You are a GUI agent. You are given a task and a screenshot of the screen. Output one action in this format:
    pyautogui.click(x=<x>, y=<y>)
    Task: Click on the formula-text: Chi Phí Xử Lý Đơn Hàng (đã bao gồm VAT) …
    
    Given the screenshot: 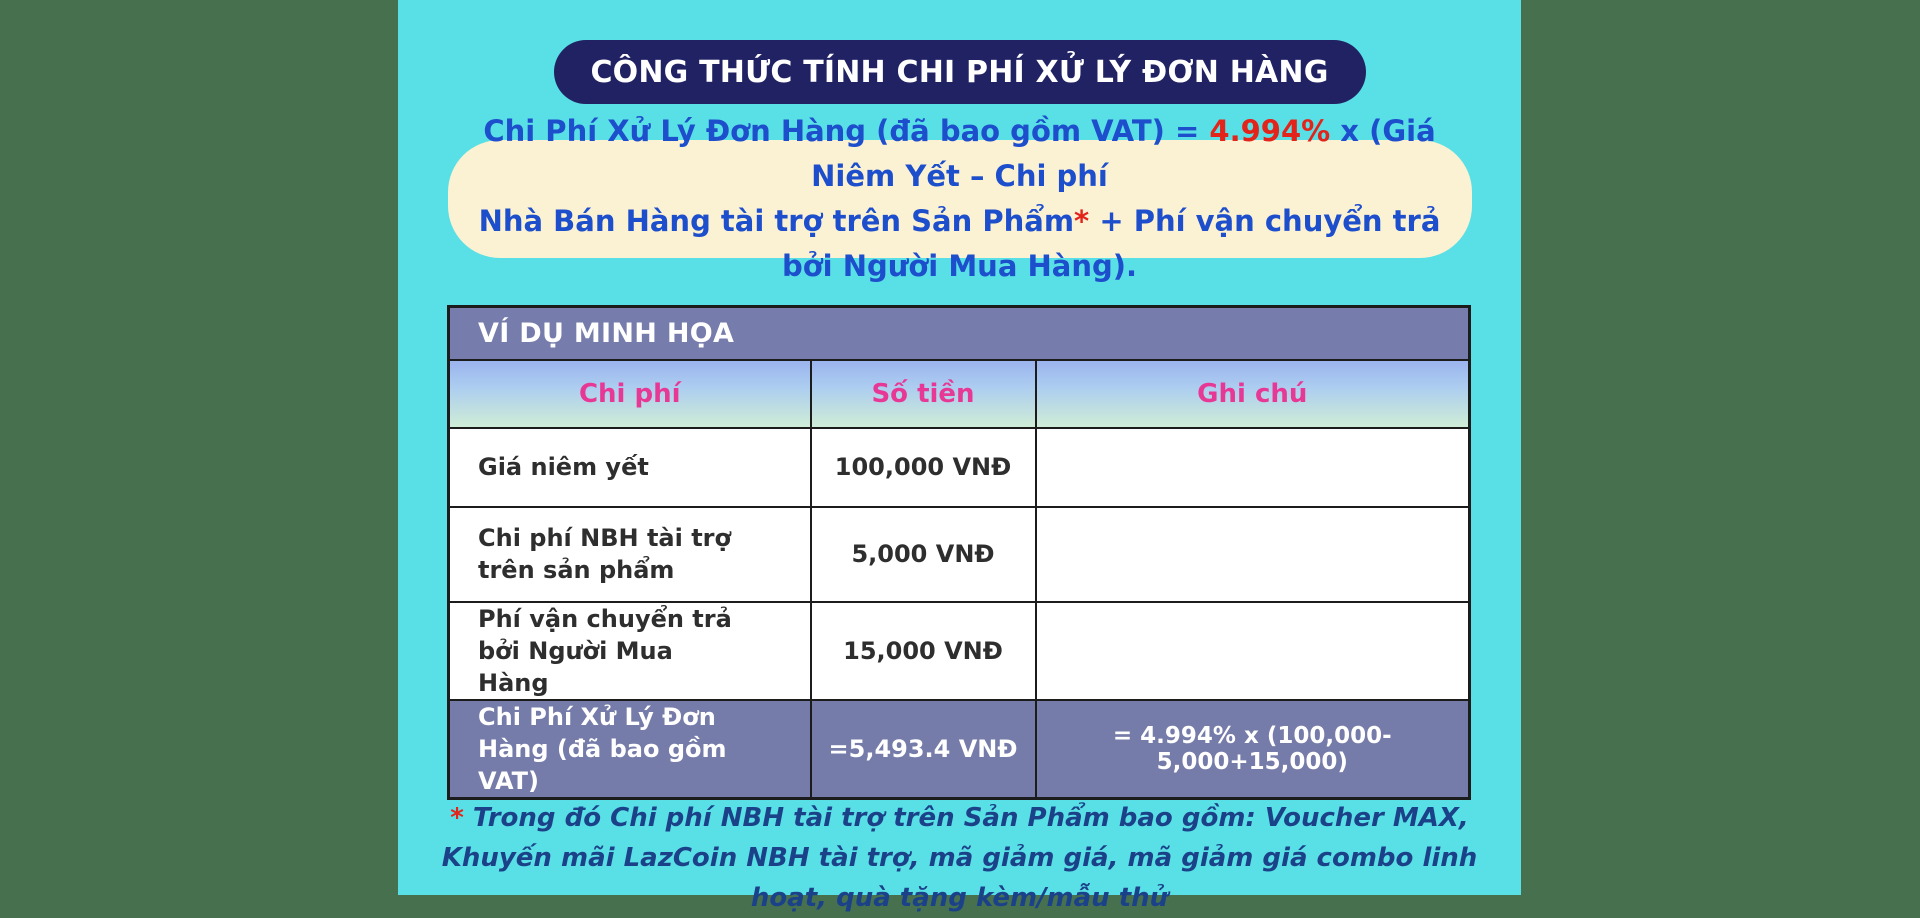 What is the action you would take?
    pyautogui.click(x=960, y=199)
    